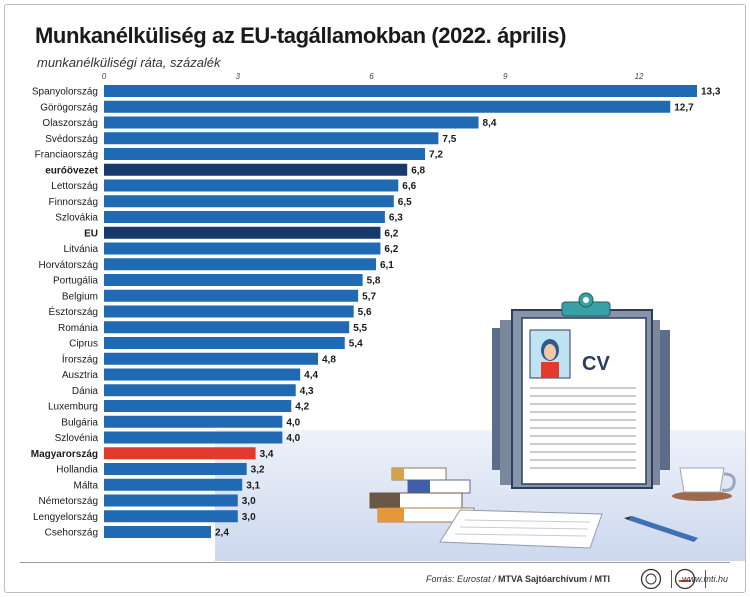 Image resolution: width=750 pixels, height=597 pixels. I want to click on cv-label: CV, so click(596, 364).